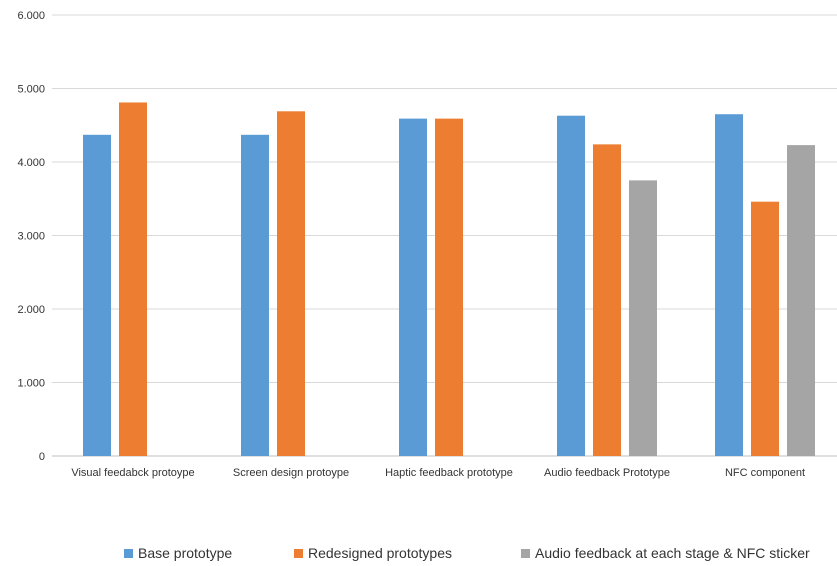  I want to click on y-tick-label: 3.000, so click(31, 237).